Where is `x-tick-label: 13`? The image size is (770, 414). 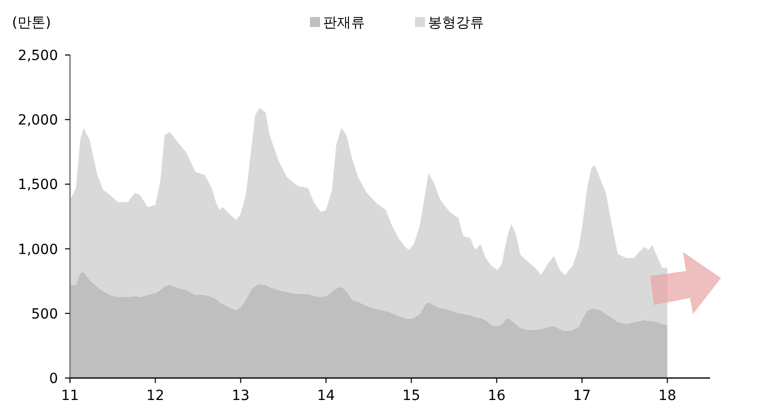
x-tick-label: 13 is located at coordinates (241, 396).